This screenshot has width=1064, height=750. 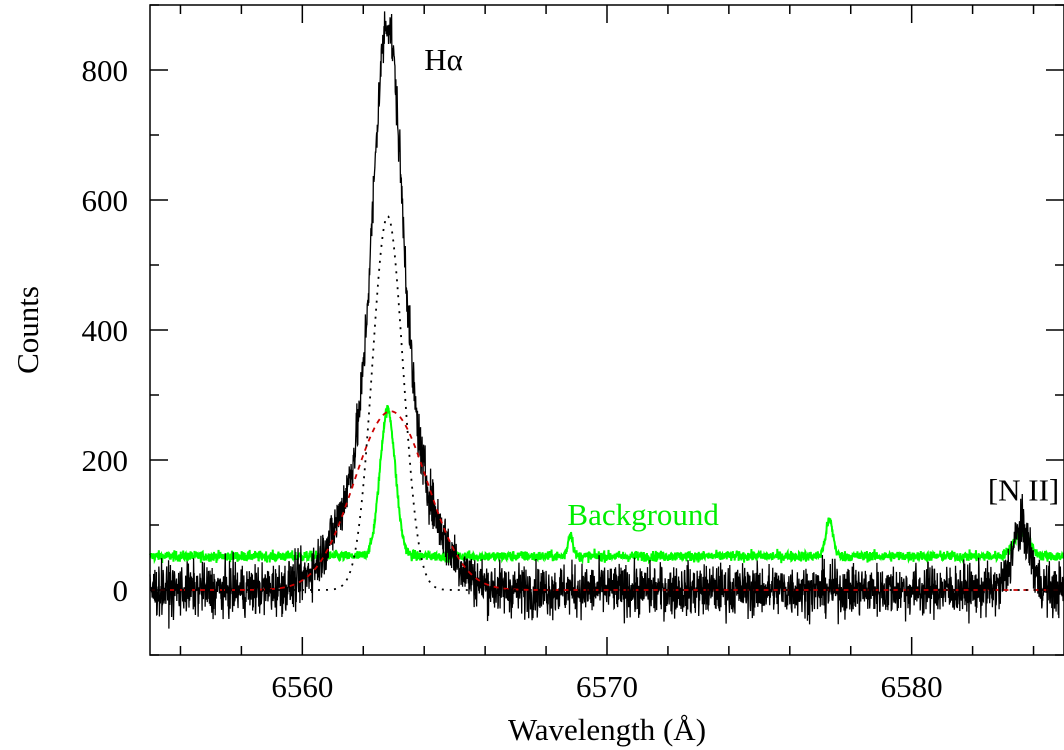 What do you see at coordinates (105, 330) in the screenshot?
I see `y-tick-label: 400` at bounding box center [105, 330].